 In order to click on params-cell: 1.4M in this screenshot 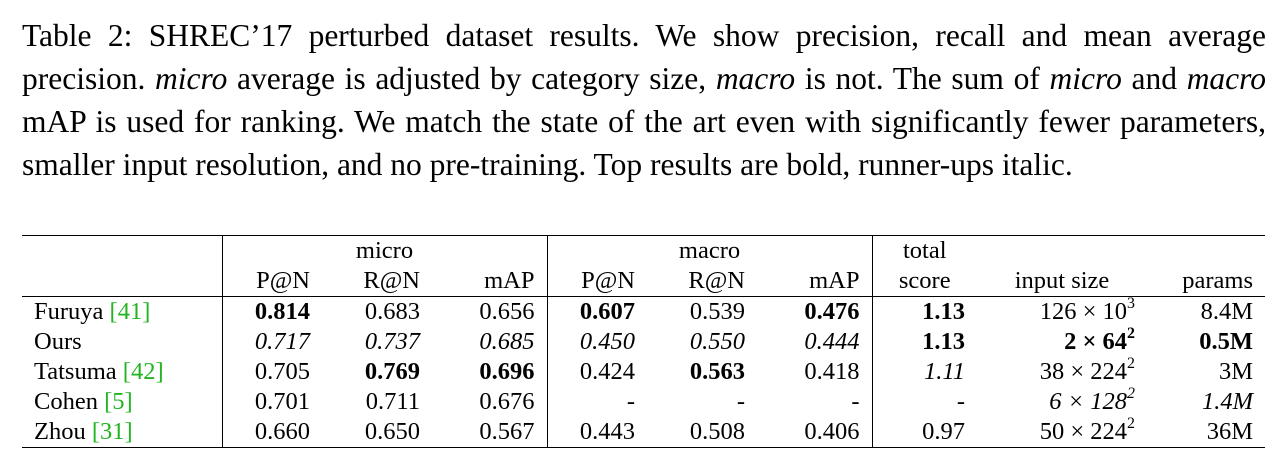, I will do `click(1227, 401)`.